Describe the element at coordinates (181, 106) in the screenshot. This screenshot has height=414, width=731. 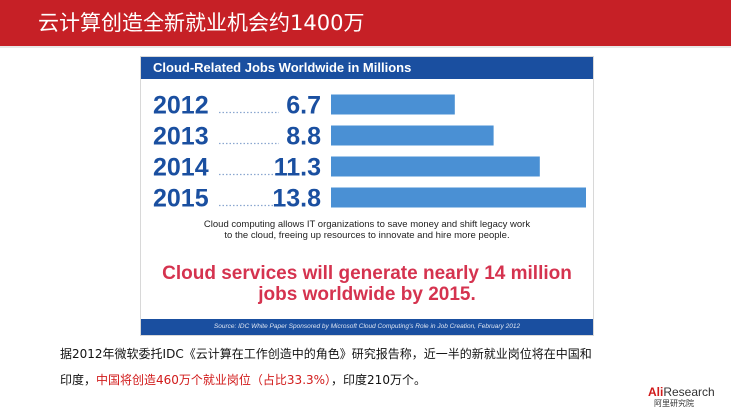
I see `category-label: 2012` at that location.